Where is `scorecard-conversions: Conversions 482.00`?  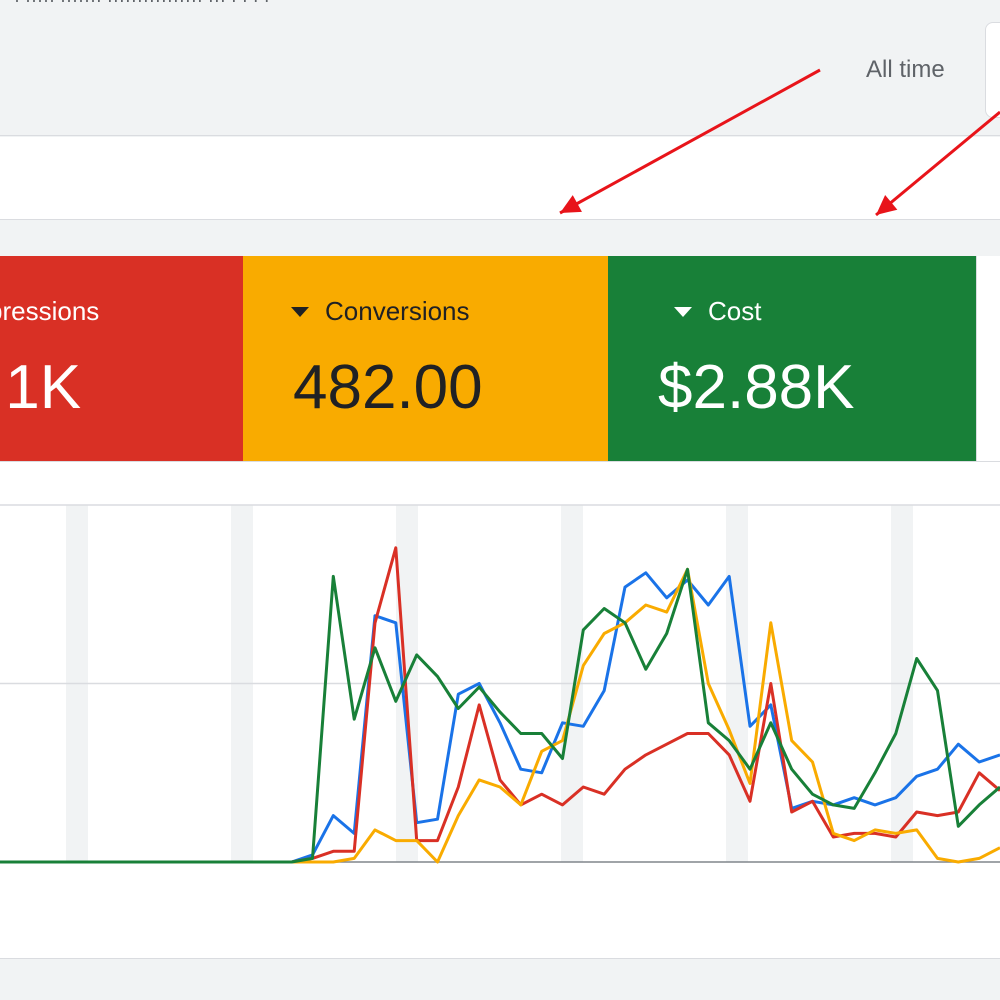
scorecard-conversions: Conversions 482.00 is located at coordinates (425, 358).